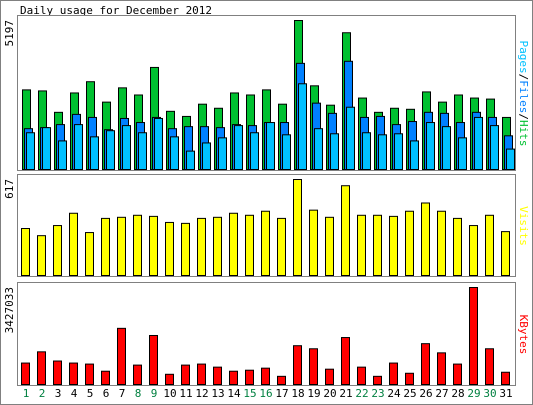 The width and height of the screenshot is (533, 405). What do you see at coordinates (201, 393) in the screenshot?
I see `x-tick-label: 12` at bounding box center [201, 393].